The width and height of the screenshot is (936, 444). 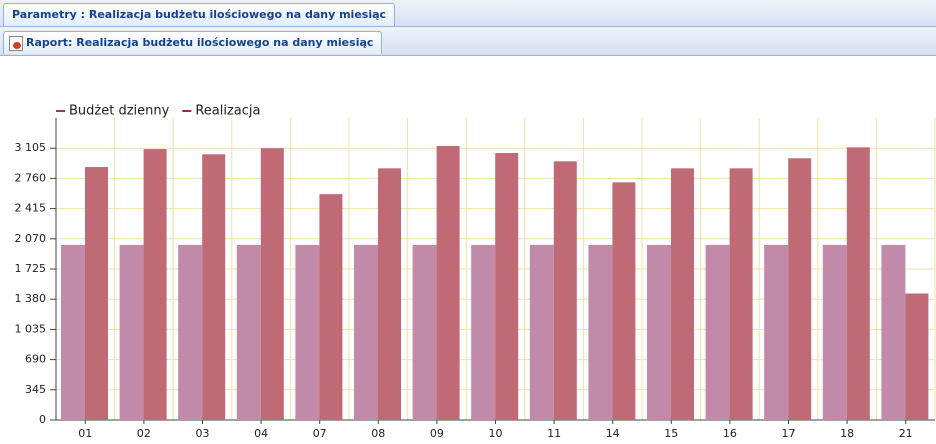 I want to click on x-tick-label: 16, so click(x=730, y=433).